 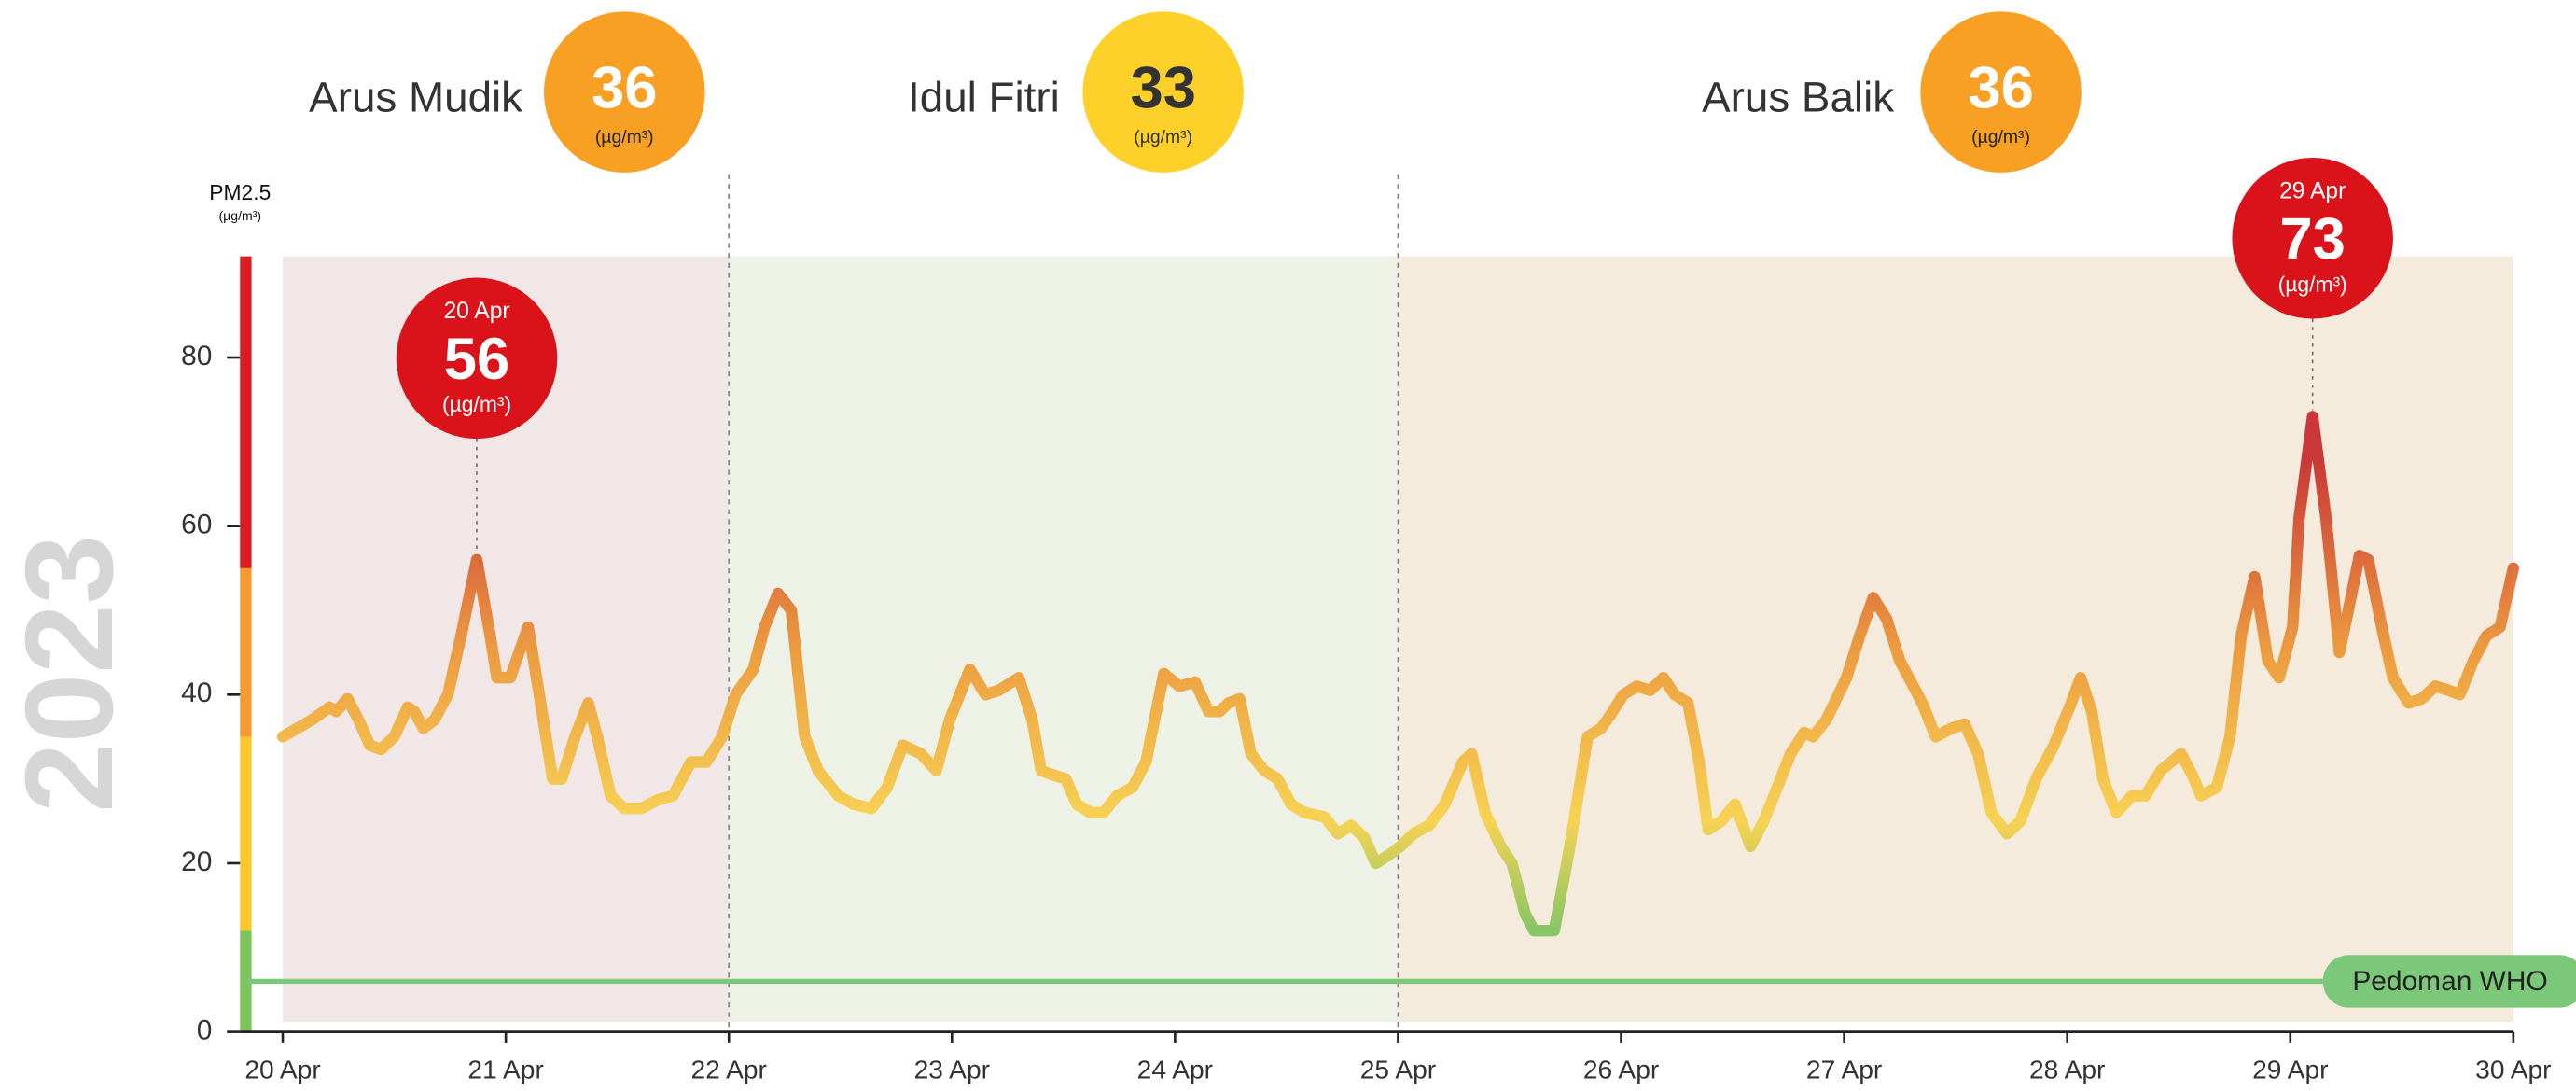 I want to click on phase-name: Arus Mudik, so click(x=415, y=97).